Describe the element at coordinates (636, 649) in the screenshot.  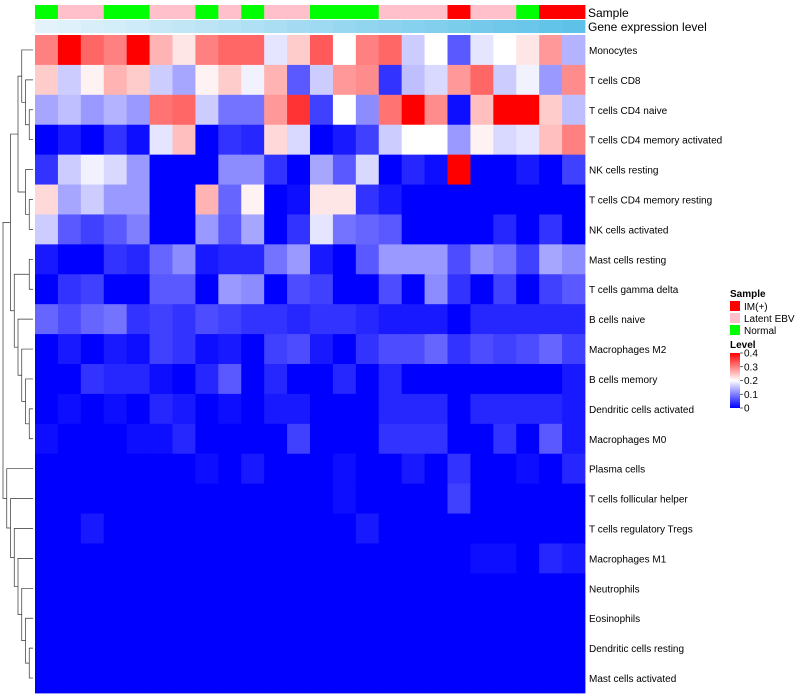
I see `row-label: Dendritic cells resting` at that location.